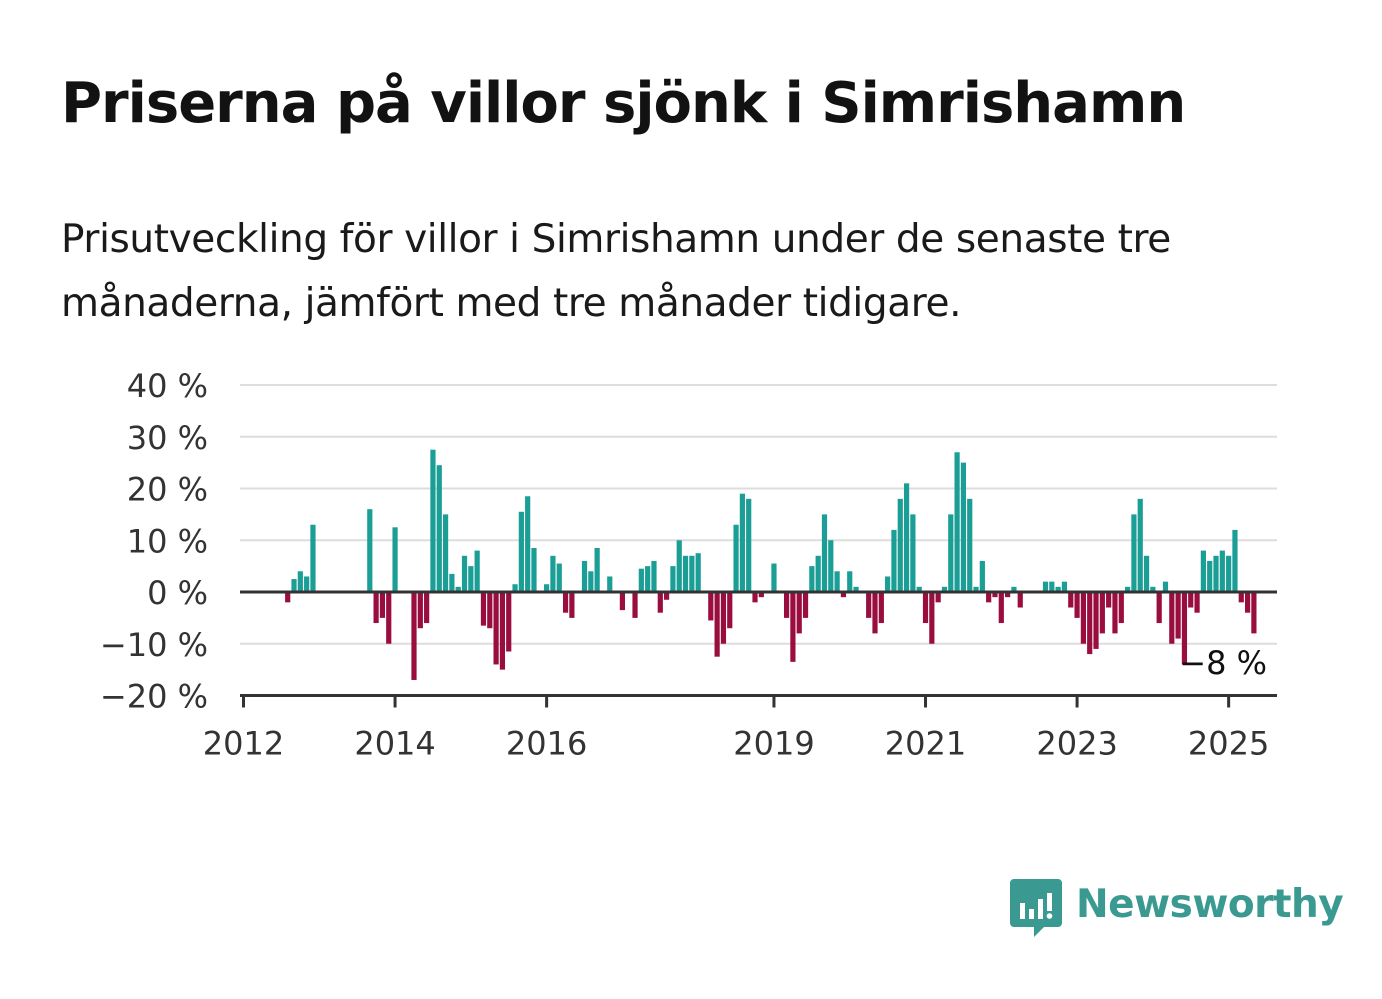  I want to click on brand-name: Newsworthy, so click(1210, 904).